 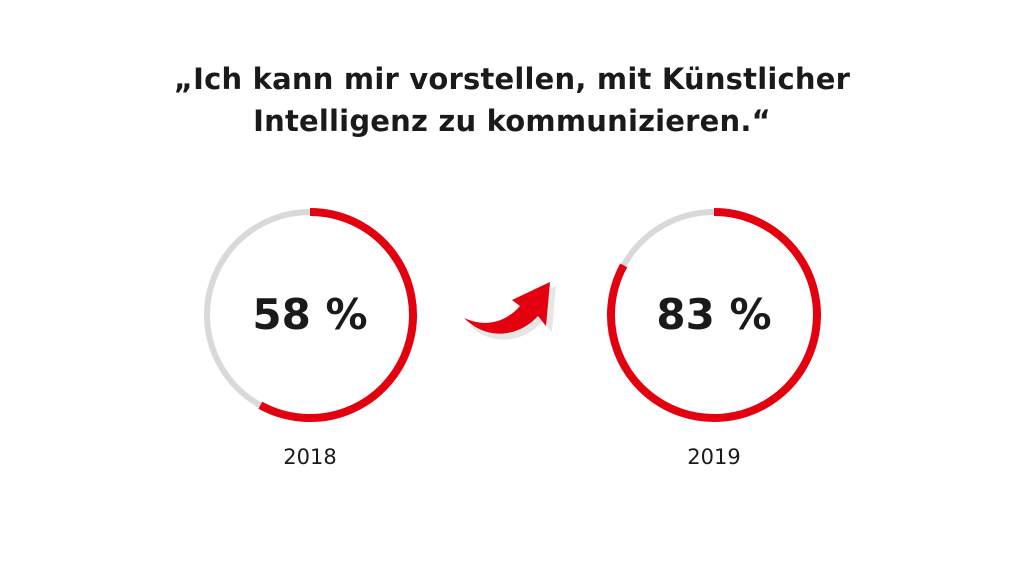 What do you see at coordinates (512, 121) in the screenshot?
I see `chart-title-line-2: Intelligenz zu kommunizieren.“` at bounding box center [512, 121].